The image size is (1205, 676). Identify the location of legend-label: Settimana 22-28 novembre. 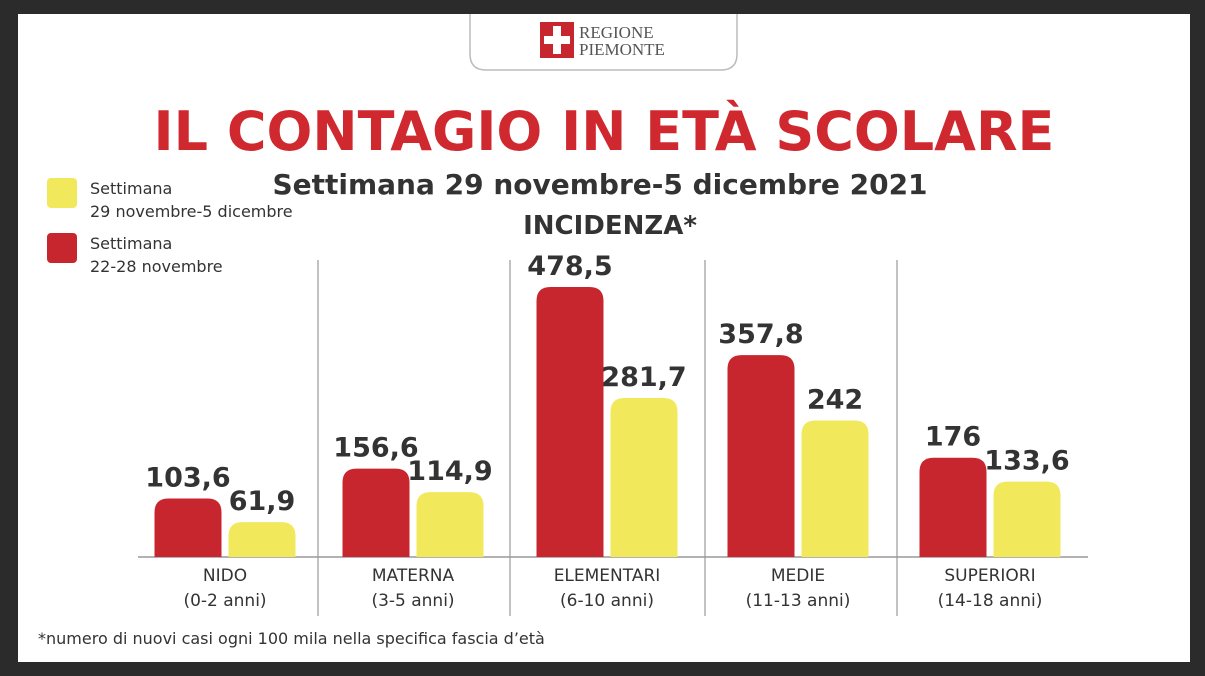
(156, 255).